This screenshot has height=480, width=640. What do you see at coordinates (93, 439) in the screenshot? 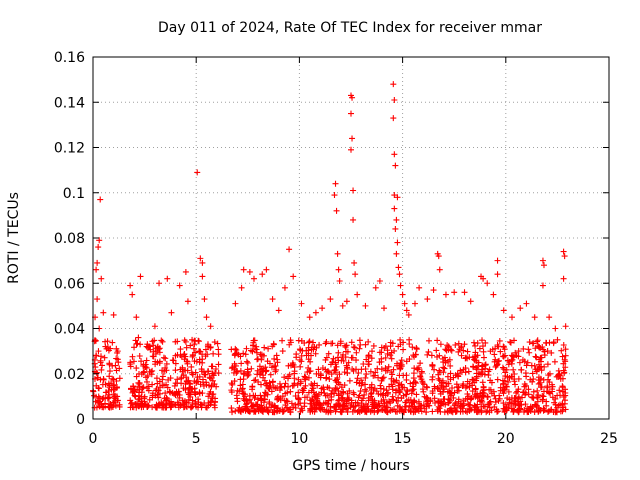
I see `x-tick-label: 0` at bounding box center [93, 439].